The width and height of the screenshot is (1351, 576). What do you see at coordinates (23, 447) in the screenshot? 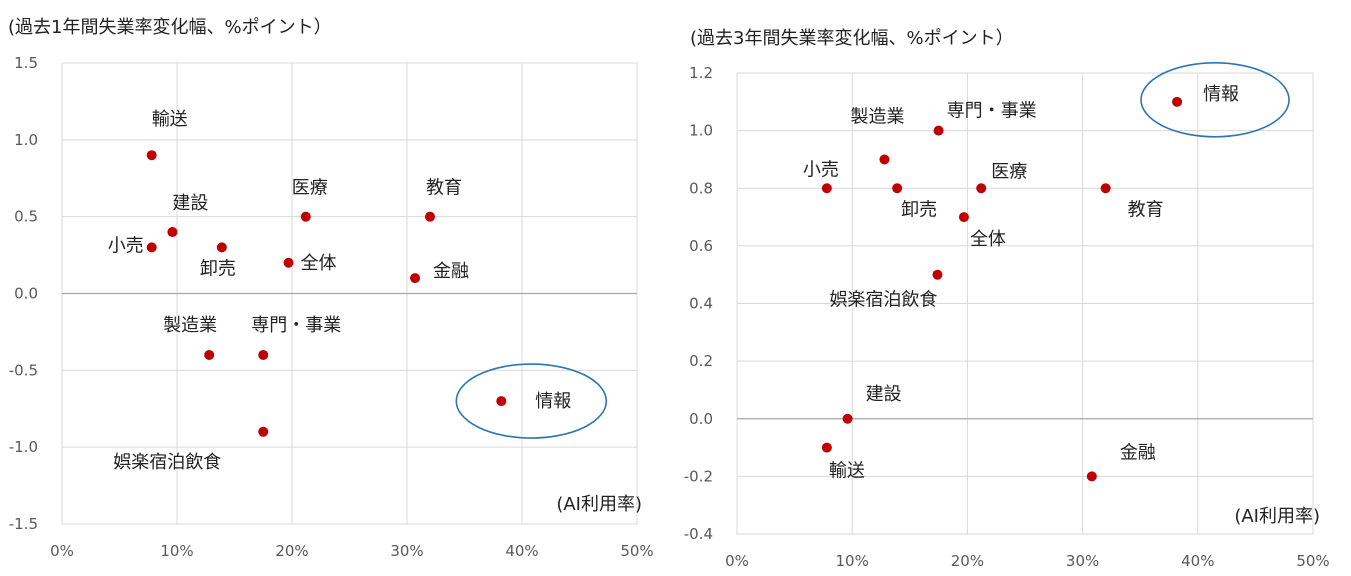
I see `y-tick-label: -1.0` at bounding box center [23, 447].